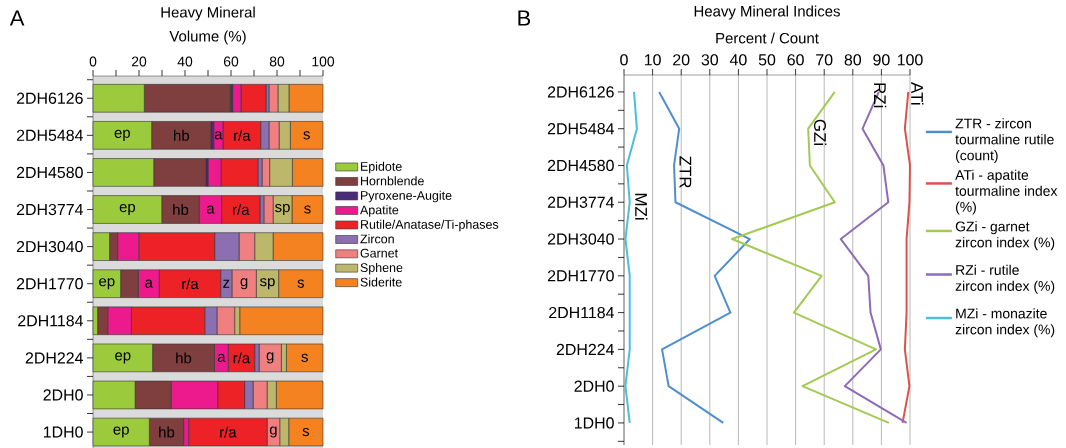  What do you see at coordinates (208, 13) in the screenshot?
I see `chart-title: Heavy Mineral` at bounding box center [208, 13].